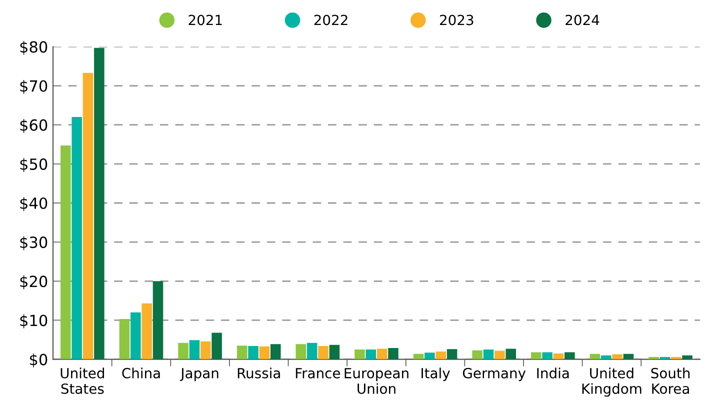 This screenshot has height=406, width=707. What do you see at coordinates (205, 20) in the screenshot?
I see `legend-label: 2021` at bounding box center [205, 20].